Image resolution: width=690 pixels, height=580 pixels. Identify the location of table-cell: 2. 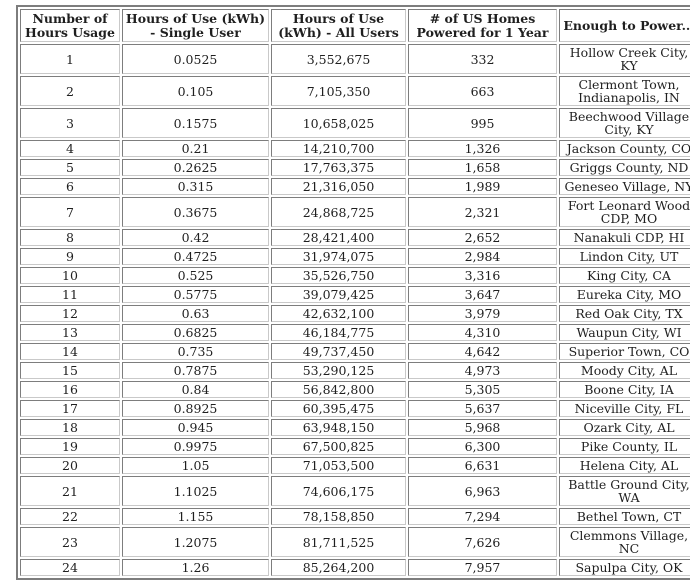
(70, 91).